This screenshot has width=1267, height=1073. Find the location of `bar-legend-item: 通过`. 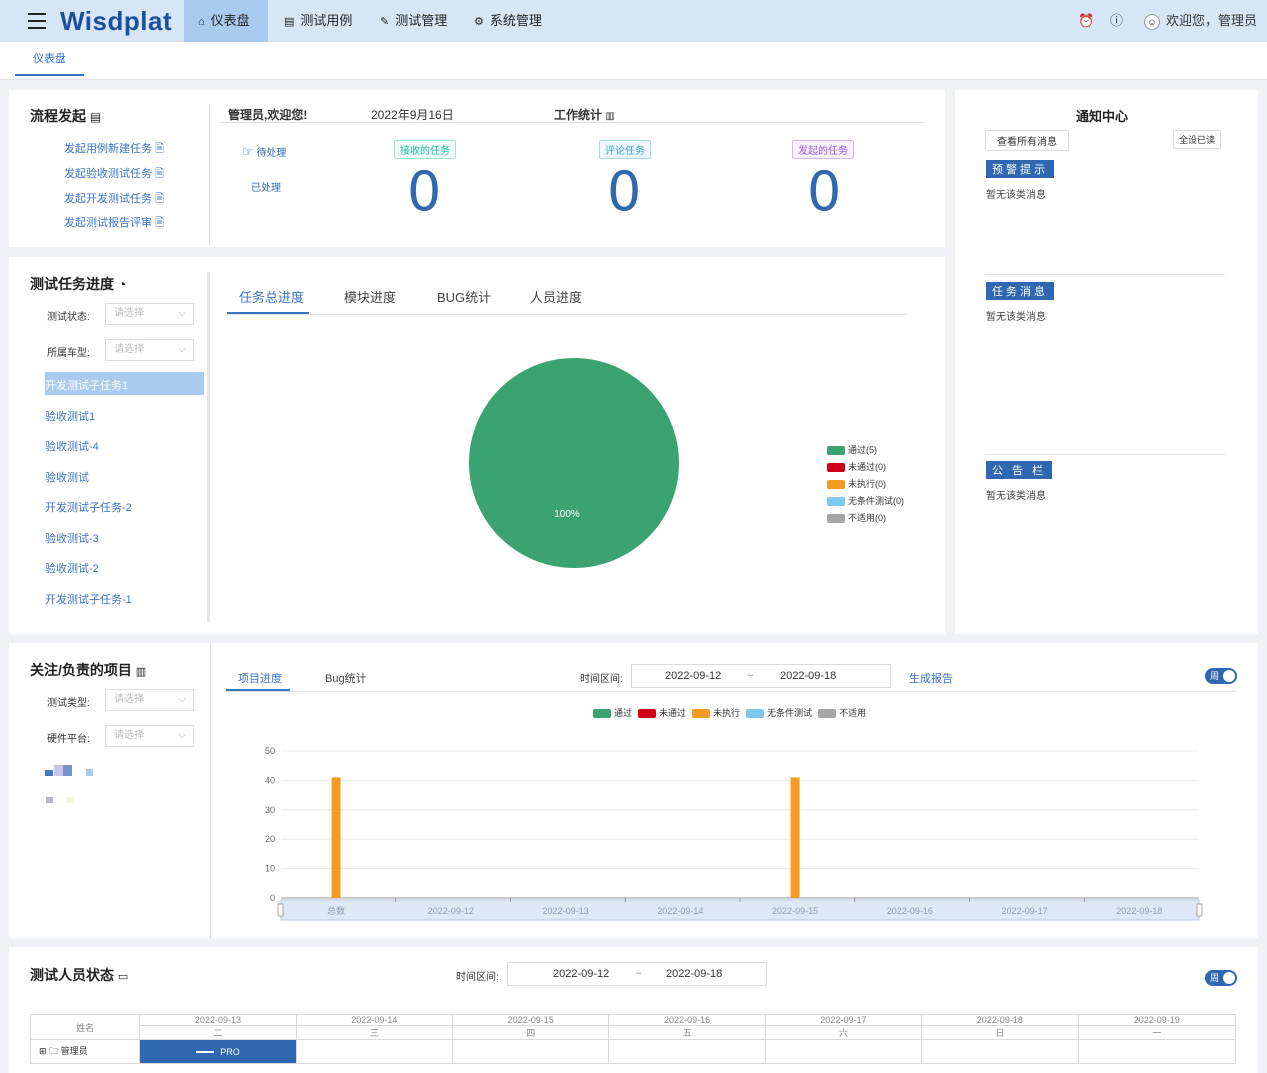

bar-legend-item: 通过 is located at coordinates (612, 713).